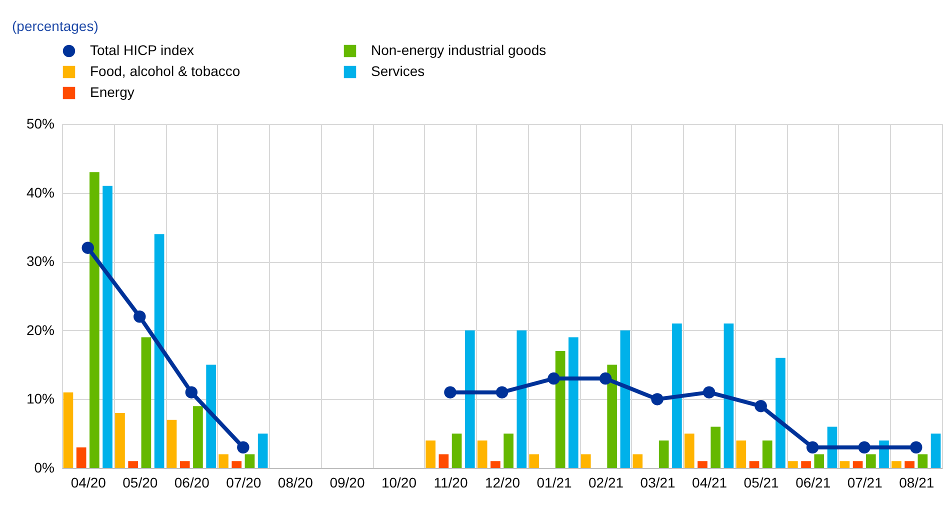  Describe the element at coordinates (865, 482) in the screenshot. I see `x-tick-label: 07/21` at that location.